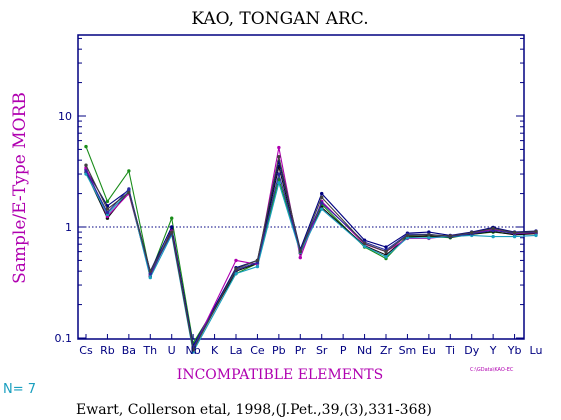 The image size is (561, 420). What do you see at coordinates (280, 375) in the screenshot?
I see `x-axis-label: INCOMPATIBLE ELEMENTS` at bounding box center [280, 375].